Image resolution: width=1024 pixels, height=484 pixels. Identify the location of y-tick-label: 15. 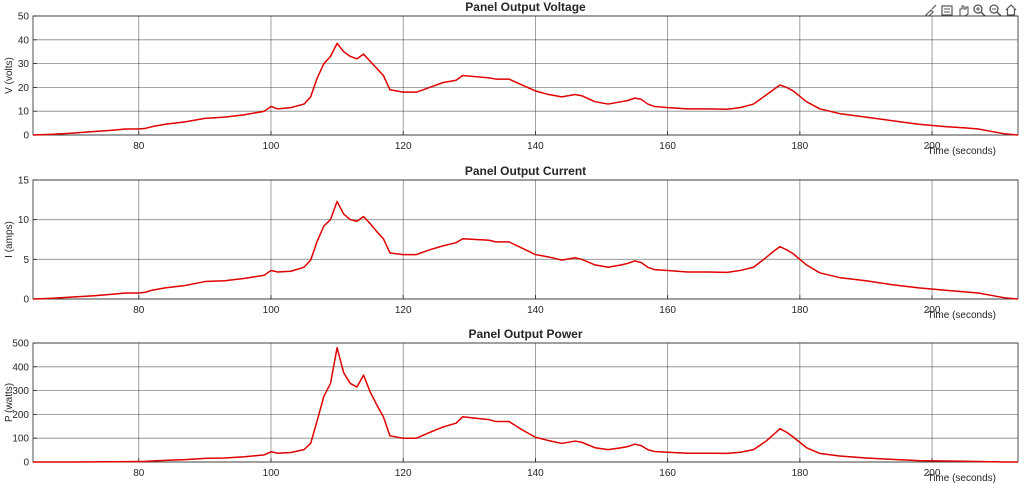
(24, 181).